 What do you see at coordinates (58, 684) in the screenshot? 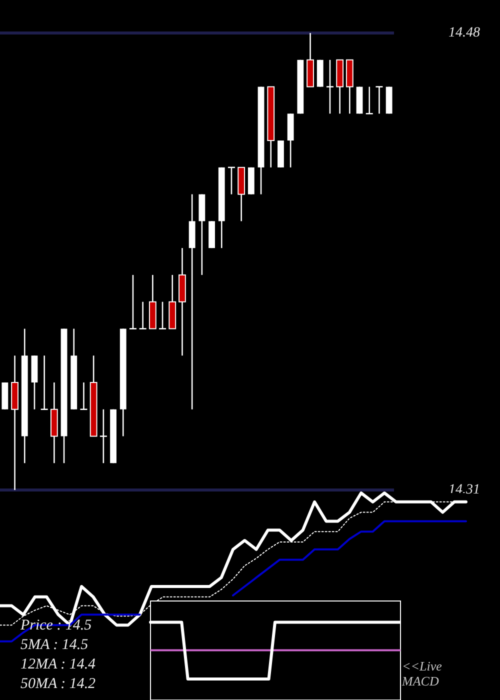
I see `text: 50MA : 14.2` at bounding box center [58, 684].